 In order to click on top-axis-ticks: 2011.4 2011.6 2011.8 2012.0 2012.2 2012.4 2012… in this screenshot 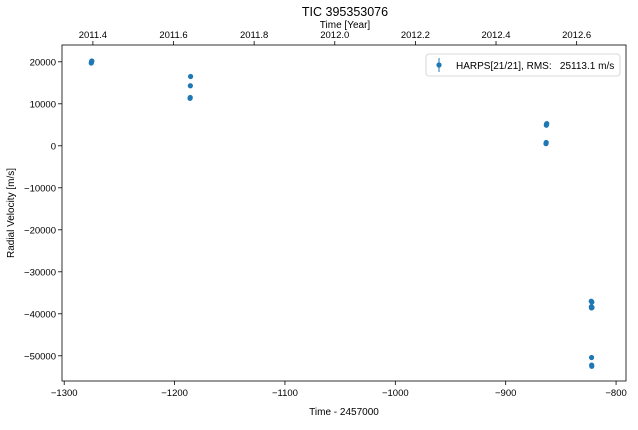, I will do `click(335, 37)`.